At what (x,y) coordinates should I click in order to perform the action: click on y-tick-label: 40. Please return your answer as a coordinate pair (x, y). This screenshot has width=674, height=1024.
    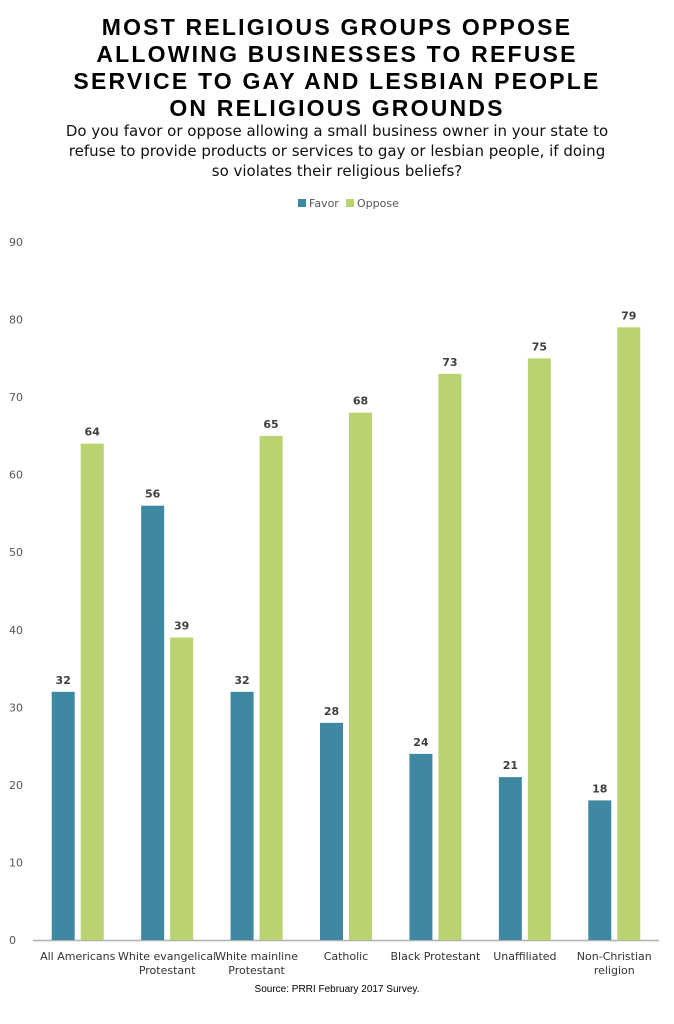
    Looking at the image, I should click on (16, 630).